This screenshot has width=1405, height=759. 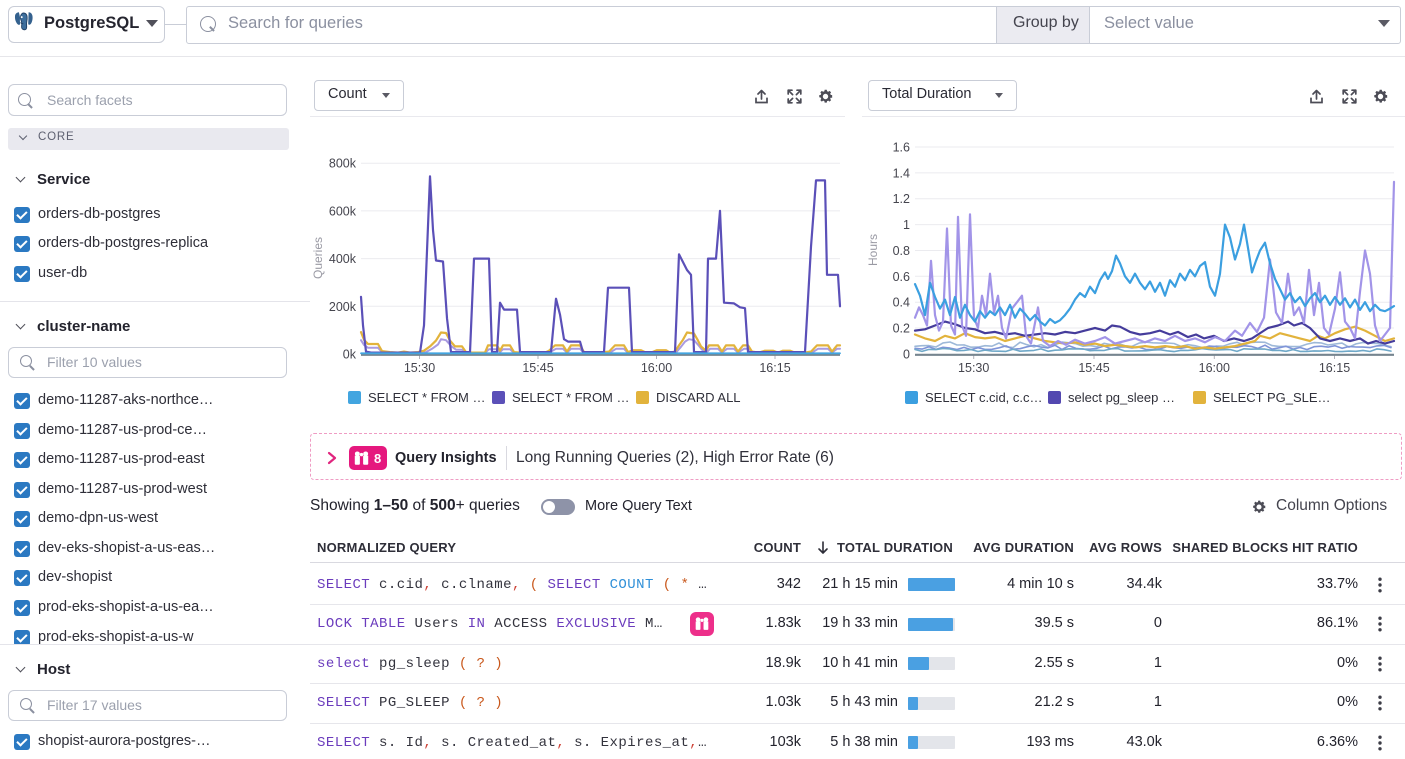 What do you see at coordinates (343, 307) in the screenshot?
I see `svg-text: 200k` at bounding box center [343, 307].